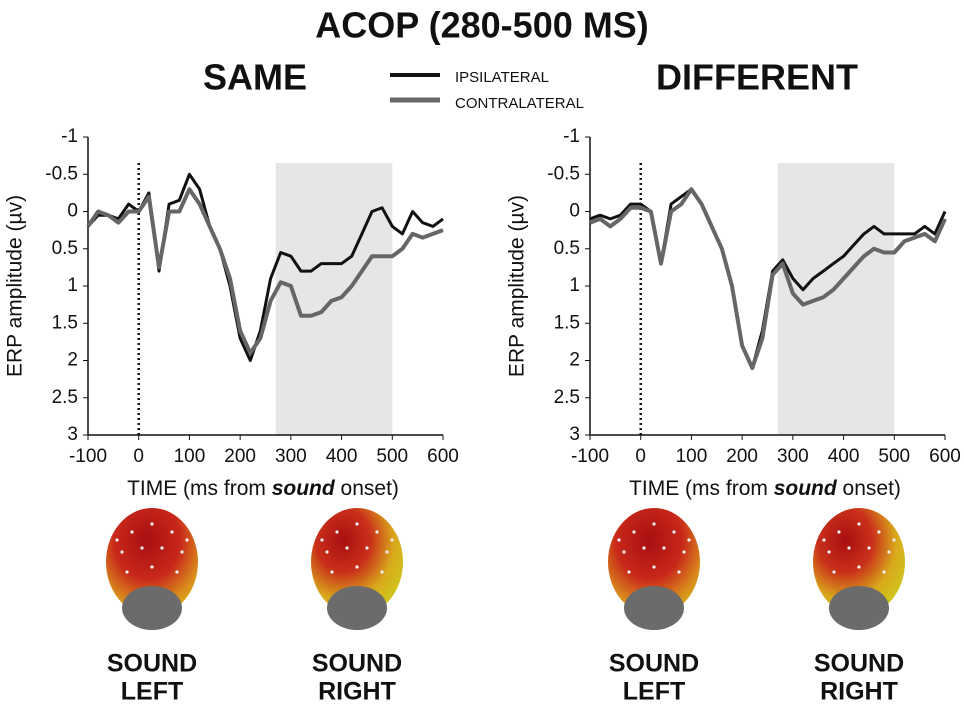 This screenshot has height=708, width=964. I want to click on x-tick-label: 100, so click(692, 456).